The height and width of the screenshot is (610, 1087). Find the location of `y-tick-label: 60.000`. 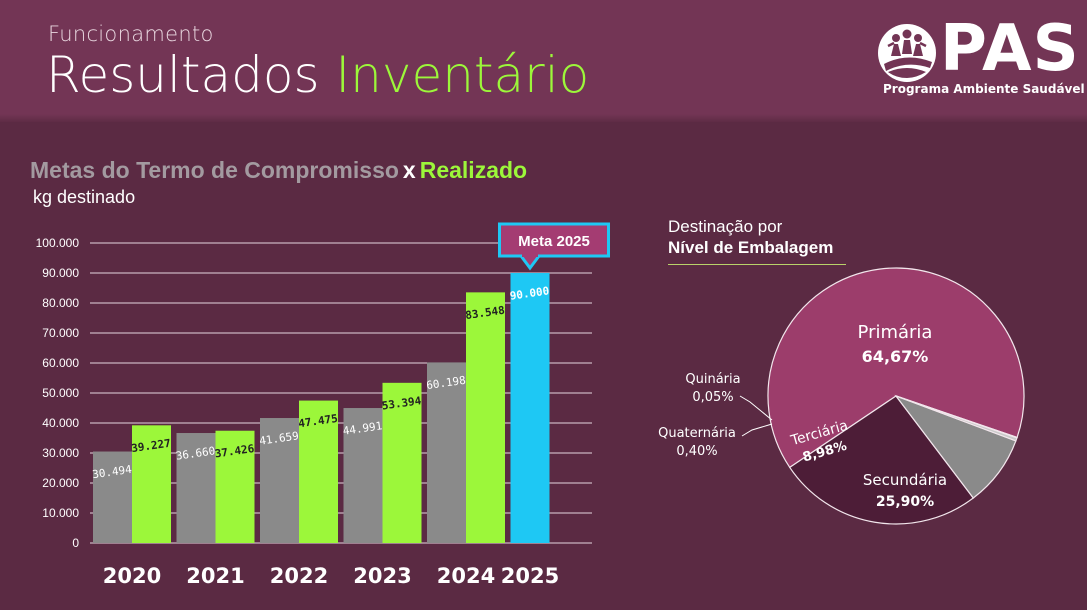

y-tick-label: 60.000 is located at coordinates (60, 363).